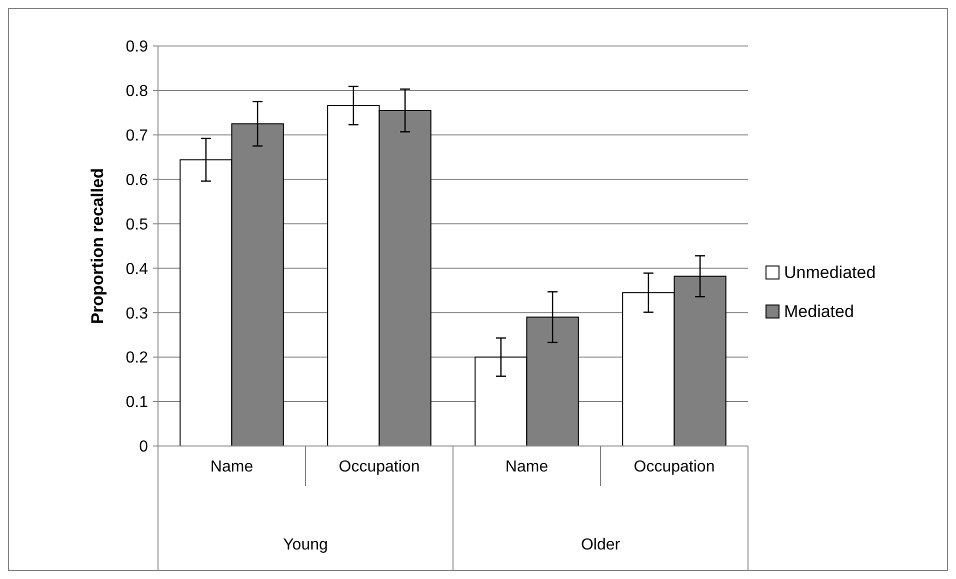 The width and height of the screenshot is (956, 579). Describe the element at coordinates (137, 358) in the screenshot. I see `y-tick-label: 0.2` at that location.